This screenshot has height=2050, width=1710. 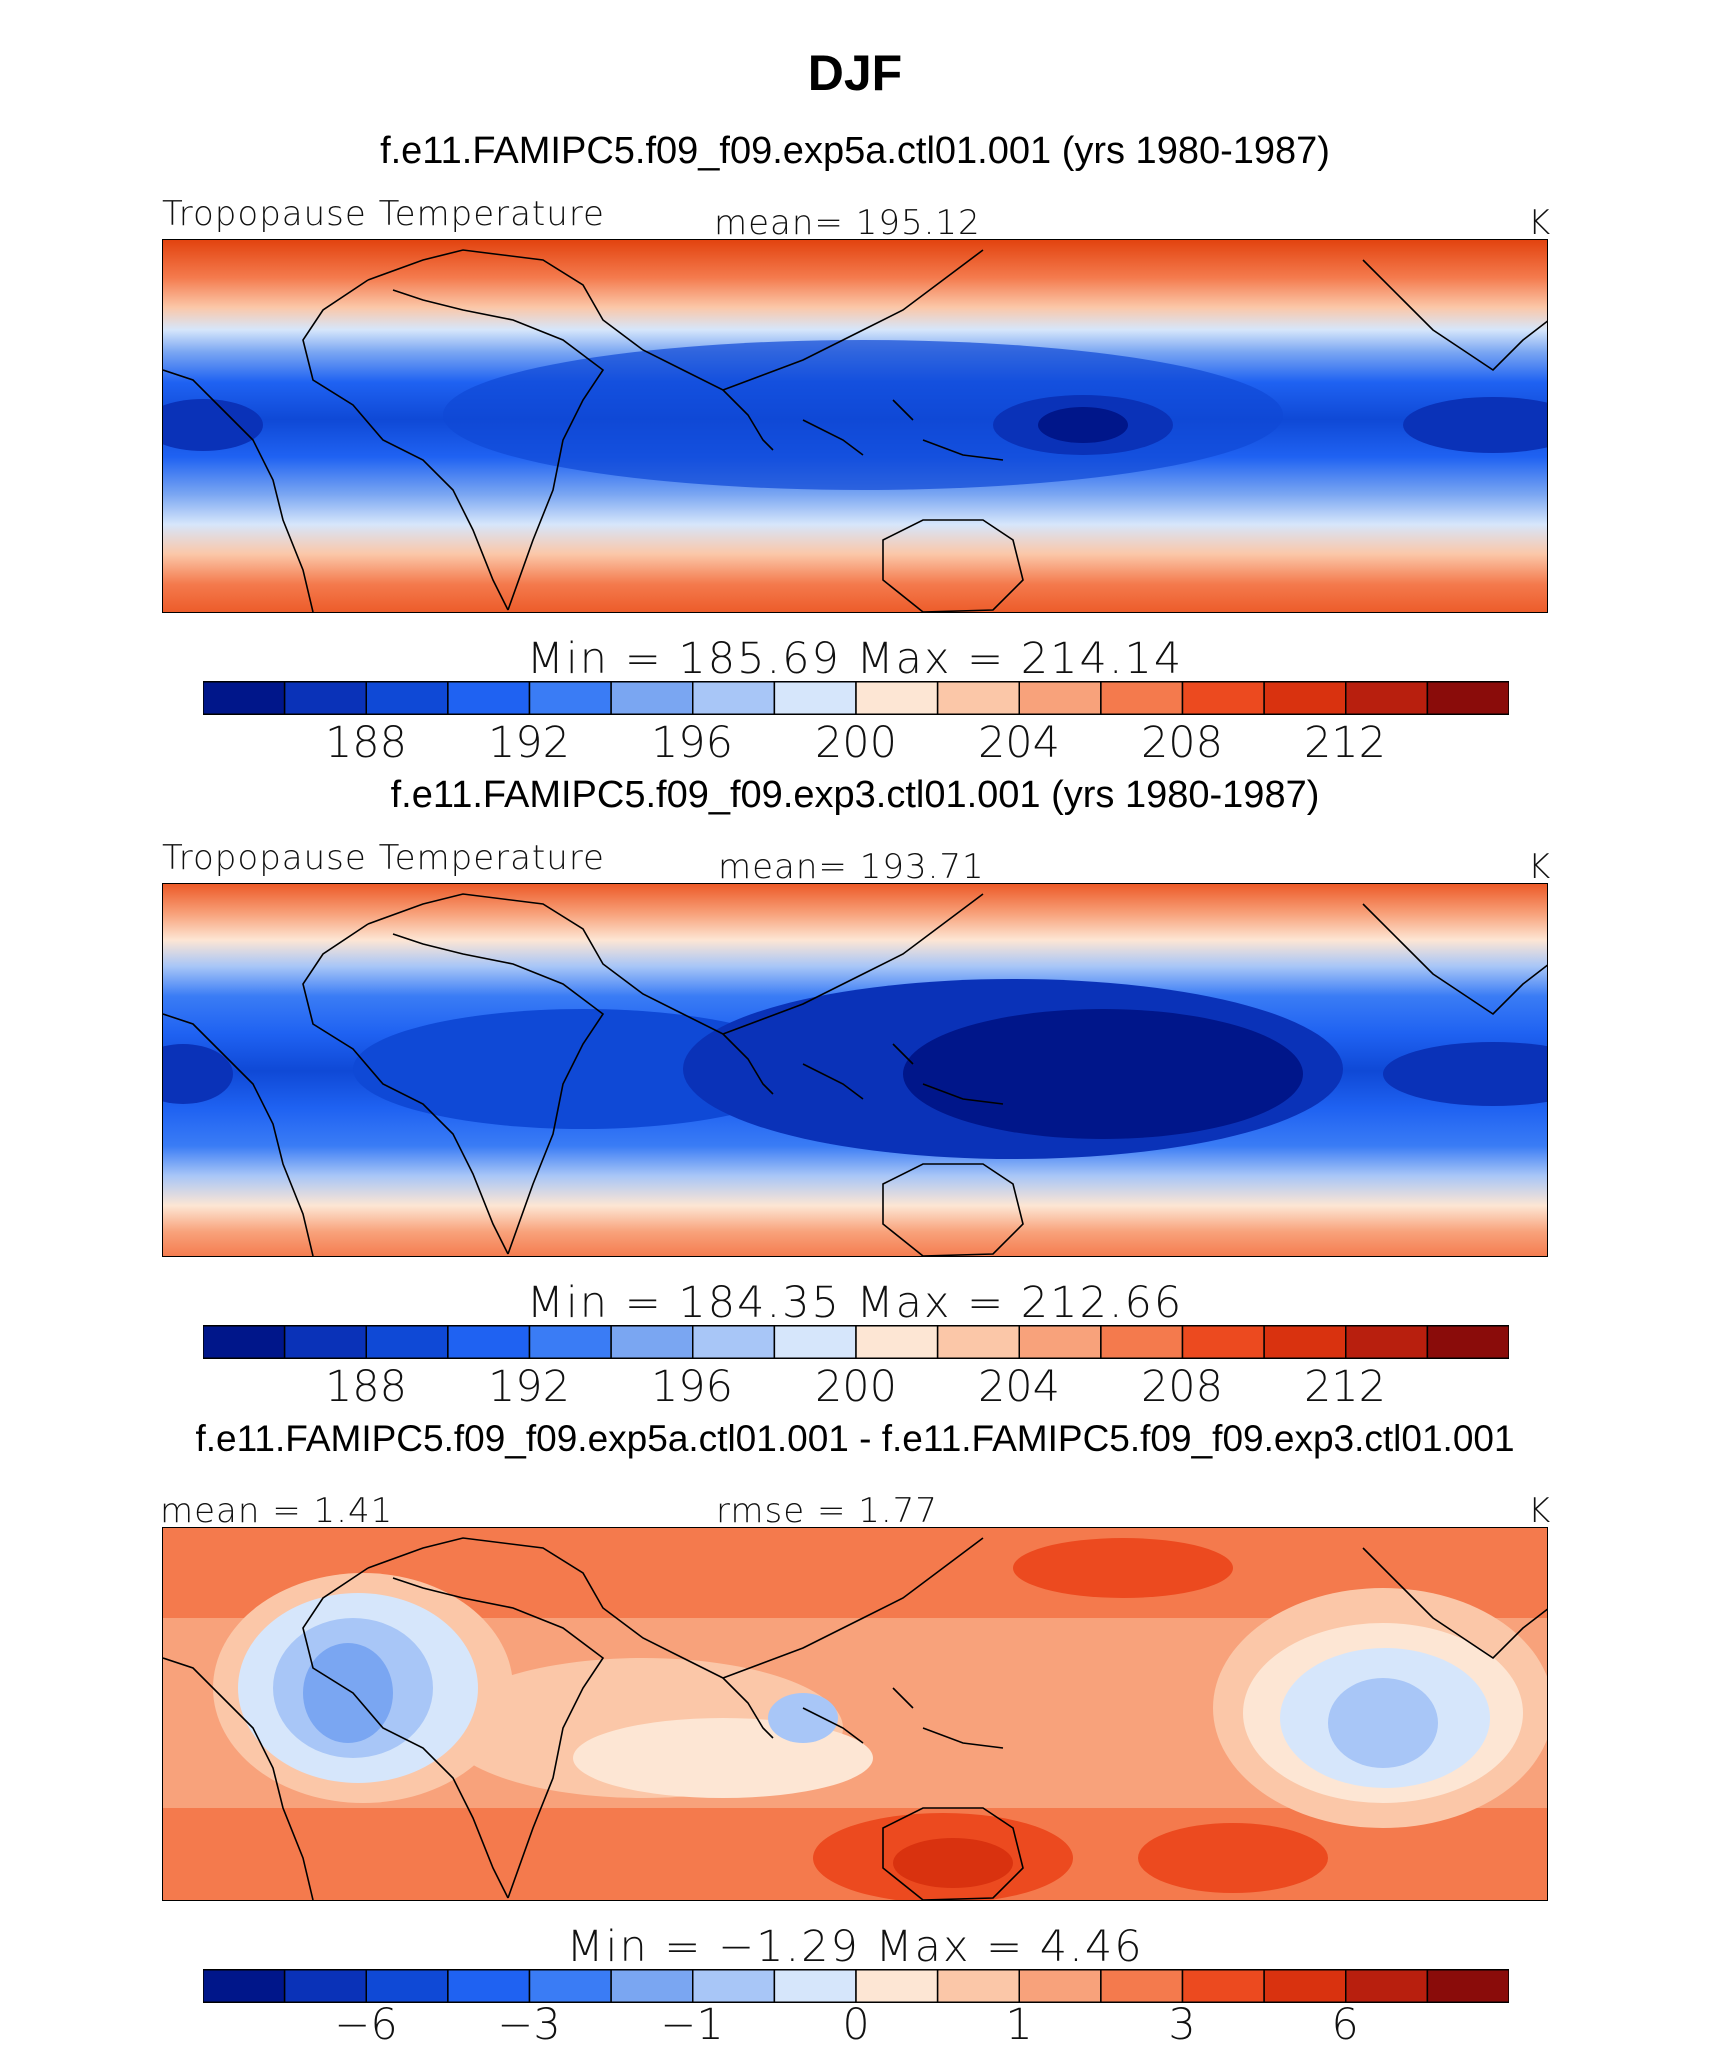 What do you see at coordinates (855, 430) in the screenshot?
I see `panel1-coastlines` at bounding box center [855, 430].